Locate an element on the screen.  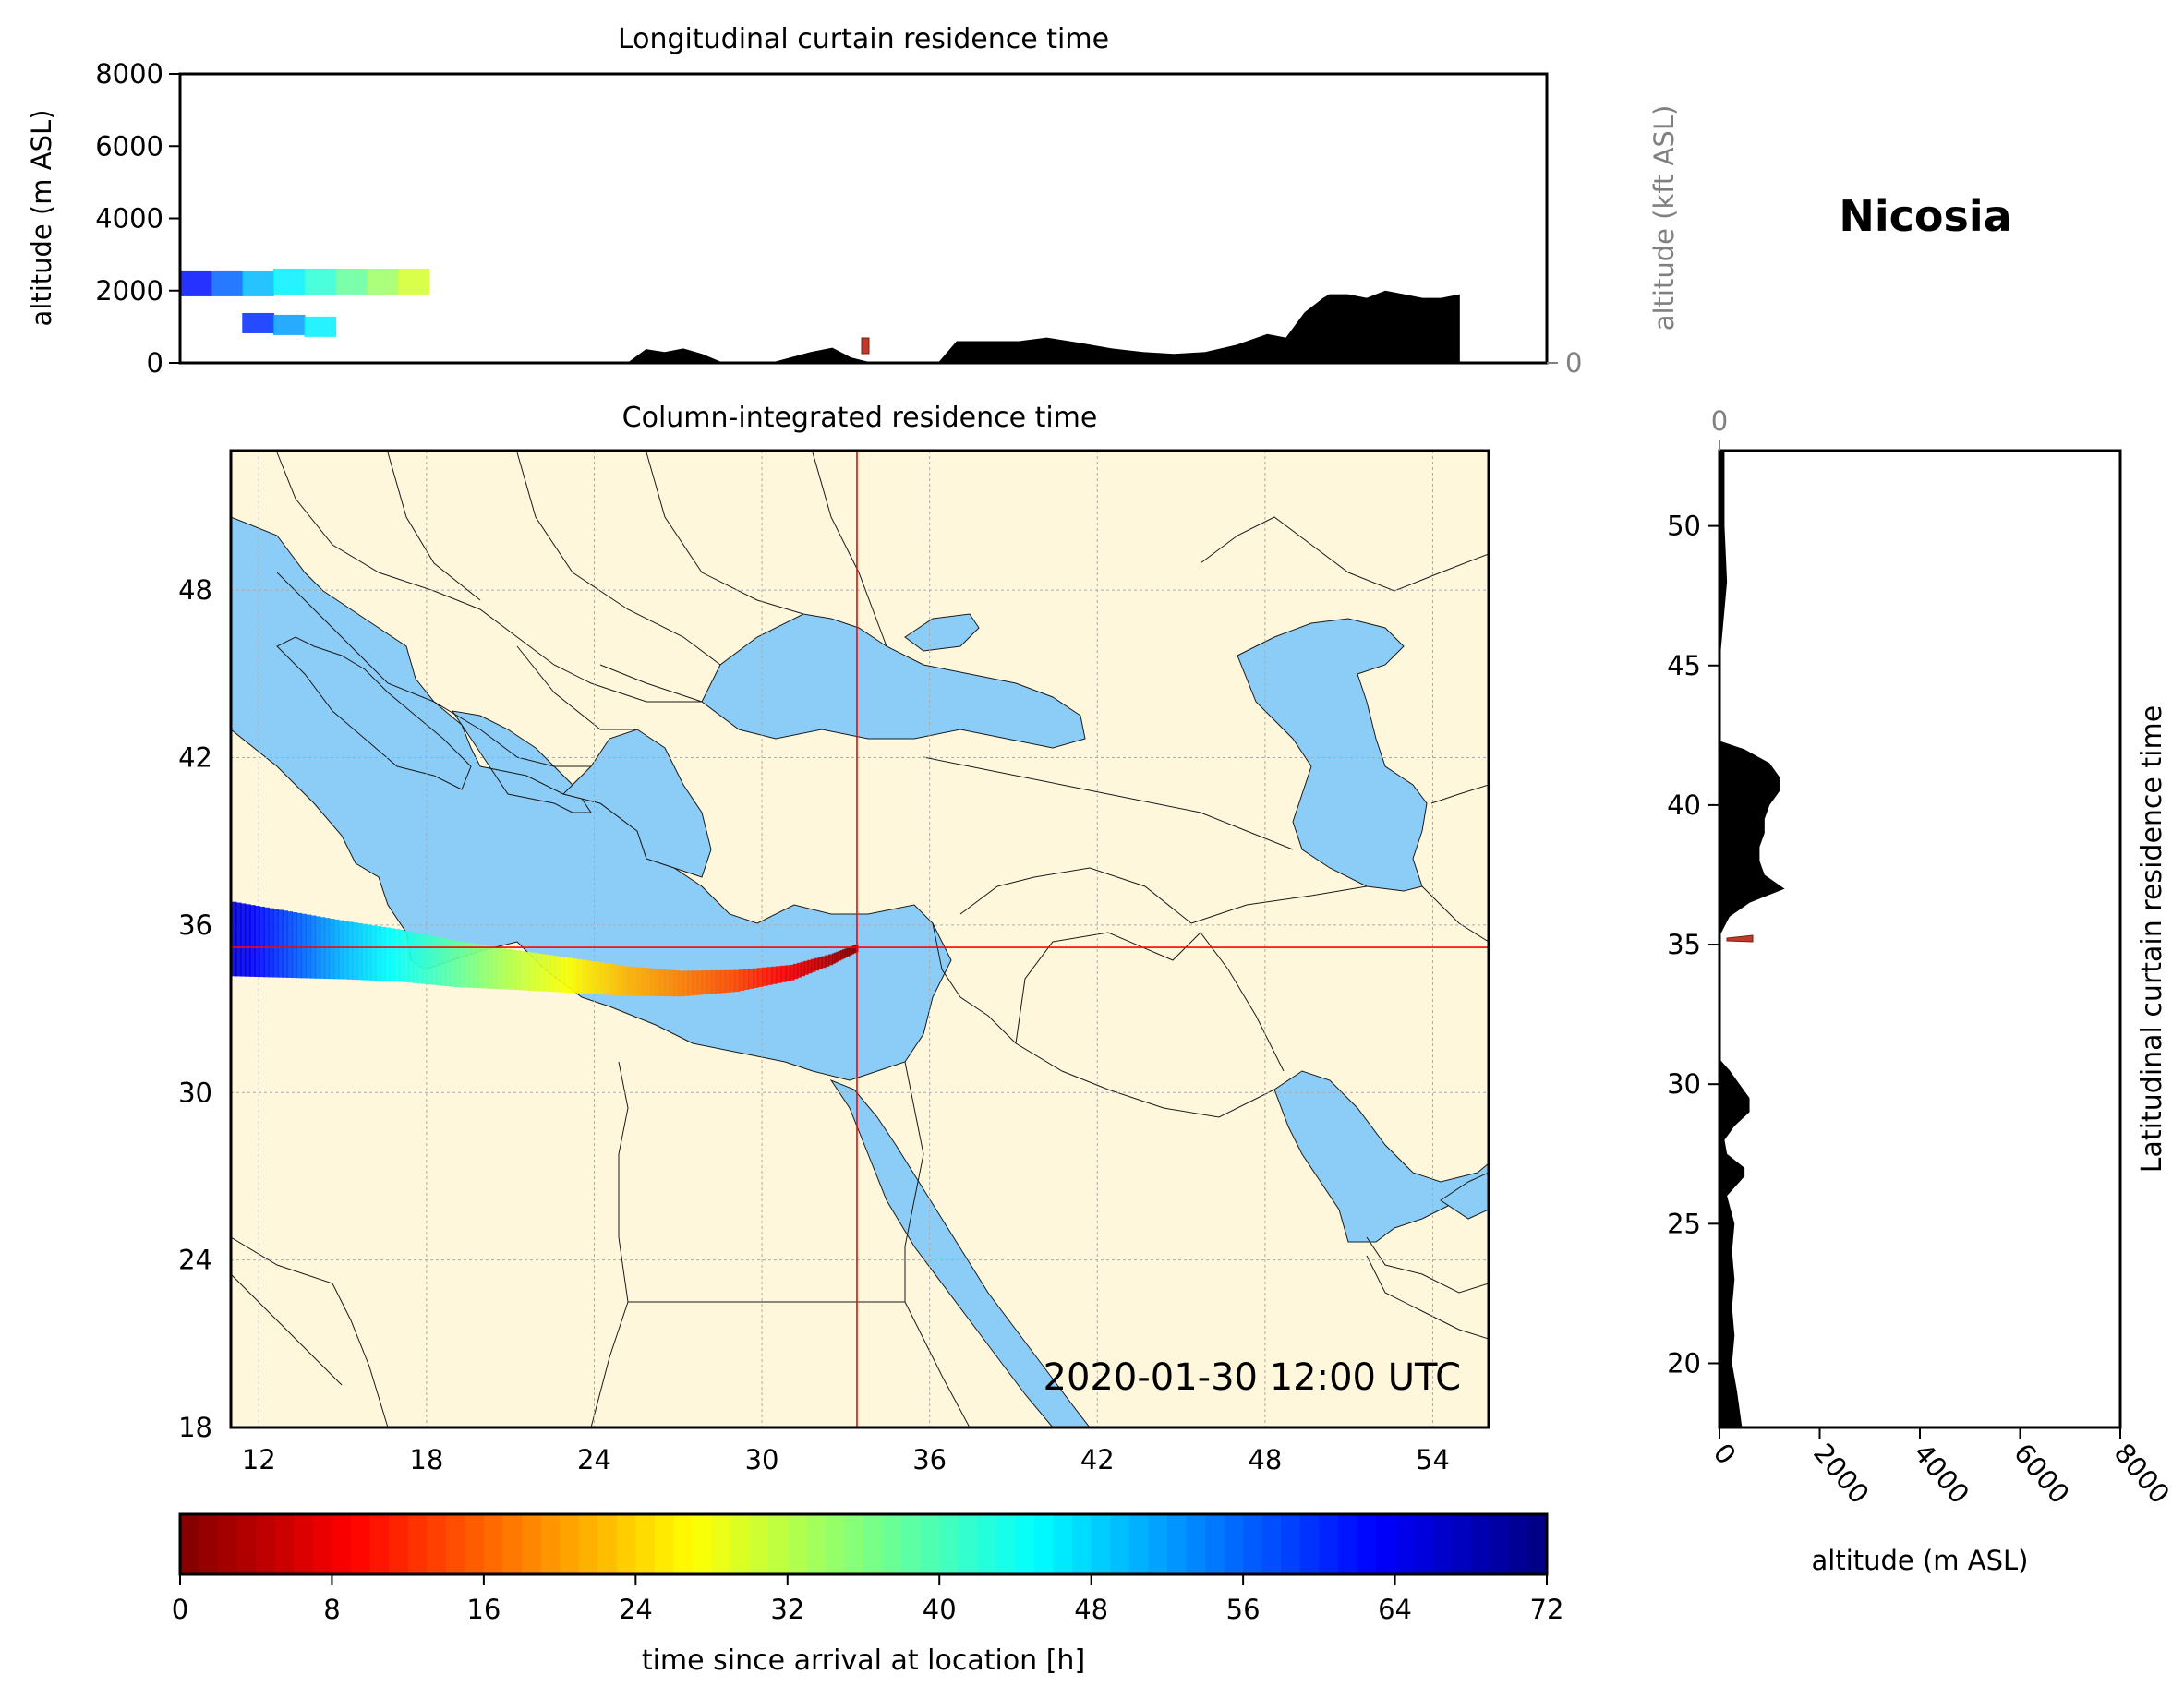
right-xtick-label: 2000 is located at coordinates (1841, 1474).